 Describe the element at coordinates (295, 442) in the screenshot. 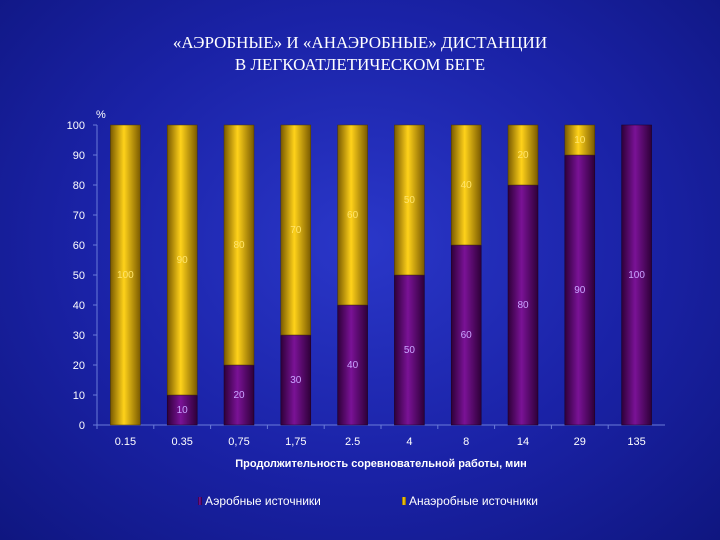

I see `x-tick-label: 1,75` at that location.